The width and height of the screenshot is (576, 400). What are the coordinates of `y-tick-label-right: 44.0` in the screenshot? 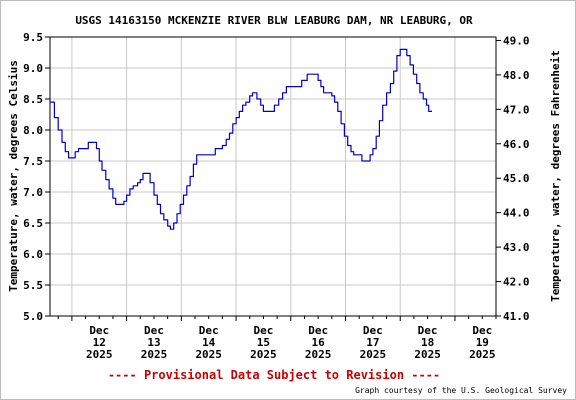 It's located at (516, 213).